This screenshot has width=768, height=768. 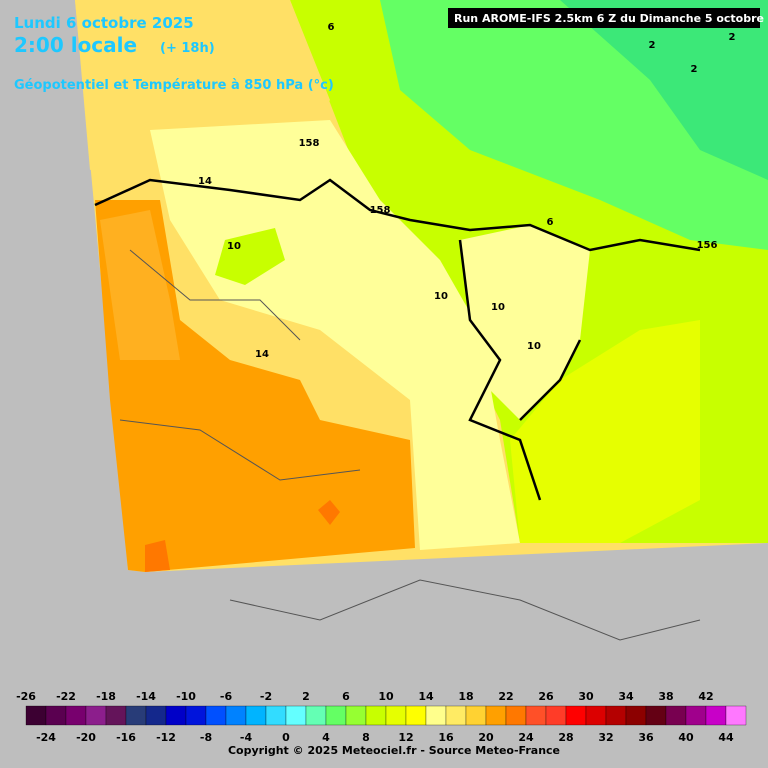 What do you see at coordinates (426, 696) in the screenshot?
I see `legend-label: 14` at bounding box center [426, 696].